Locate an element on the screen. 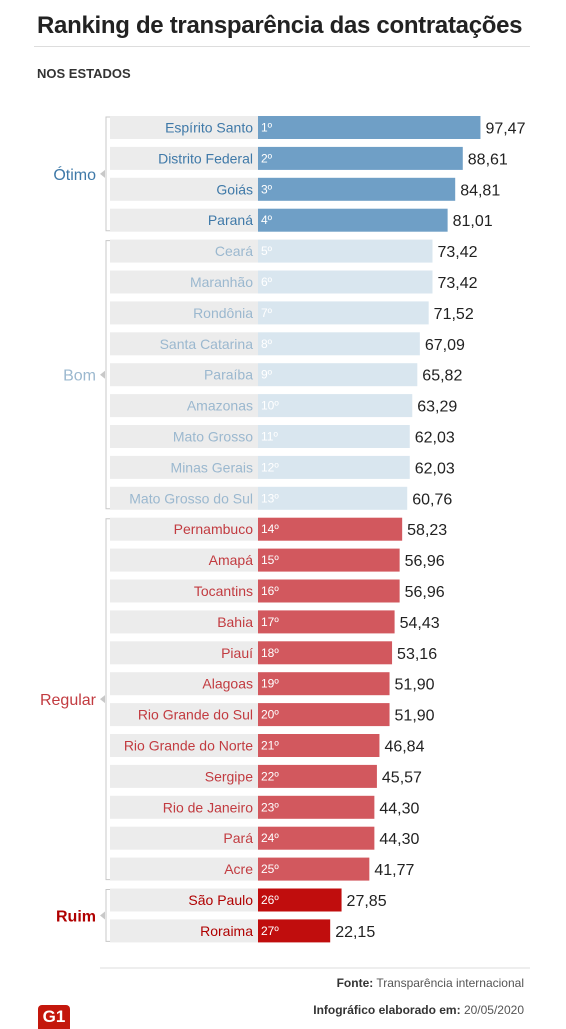 The height and width of the screenshot is (1029, 566). rank-label: 27º is located at coordinates (270, 931).